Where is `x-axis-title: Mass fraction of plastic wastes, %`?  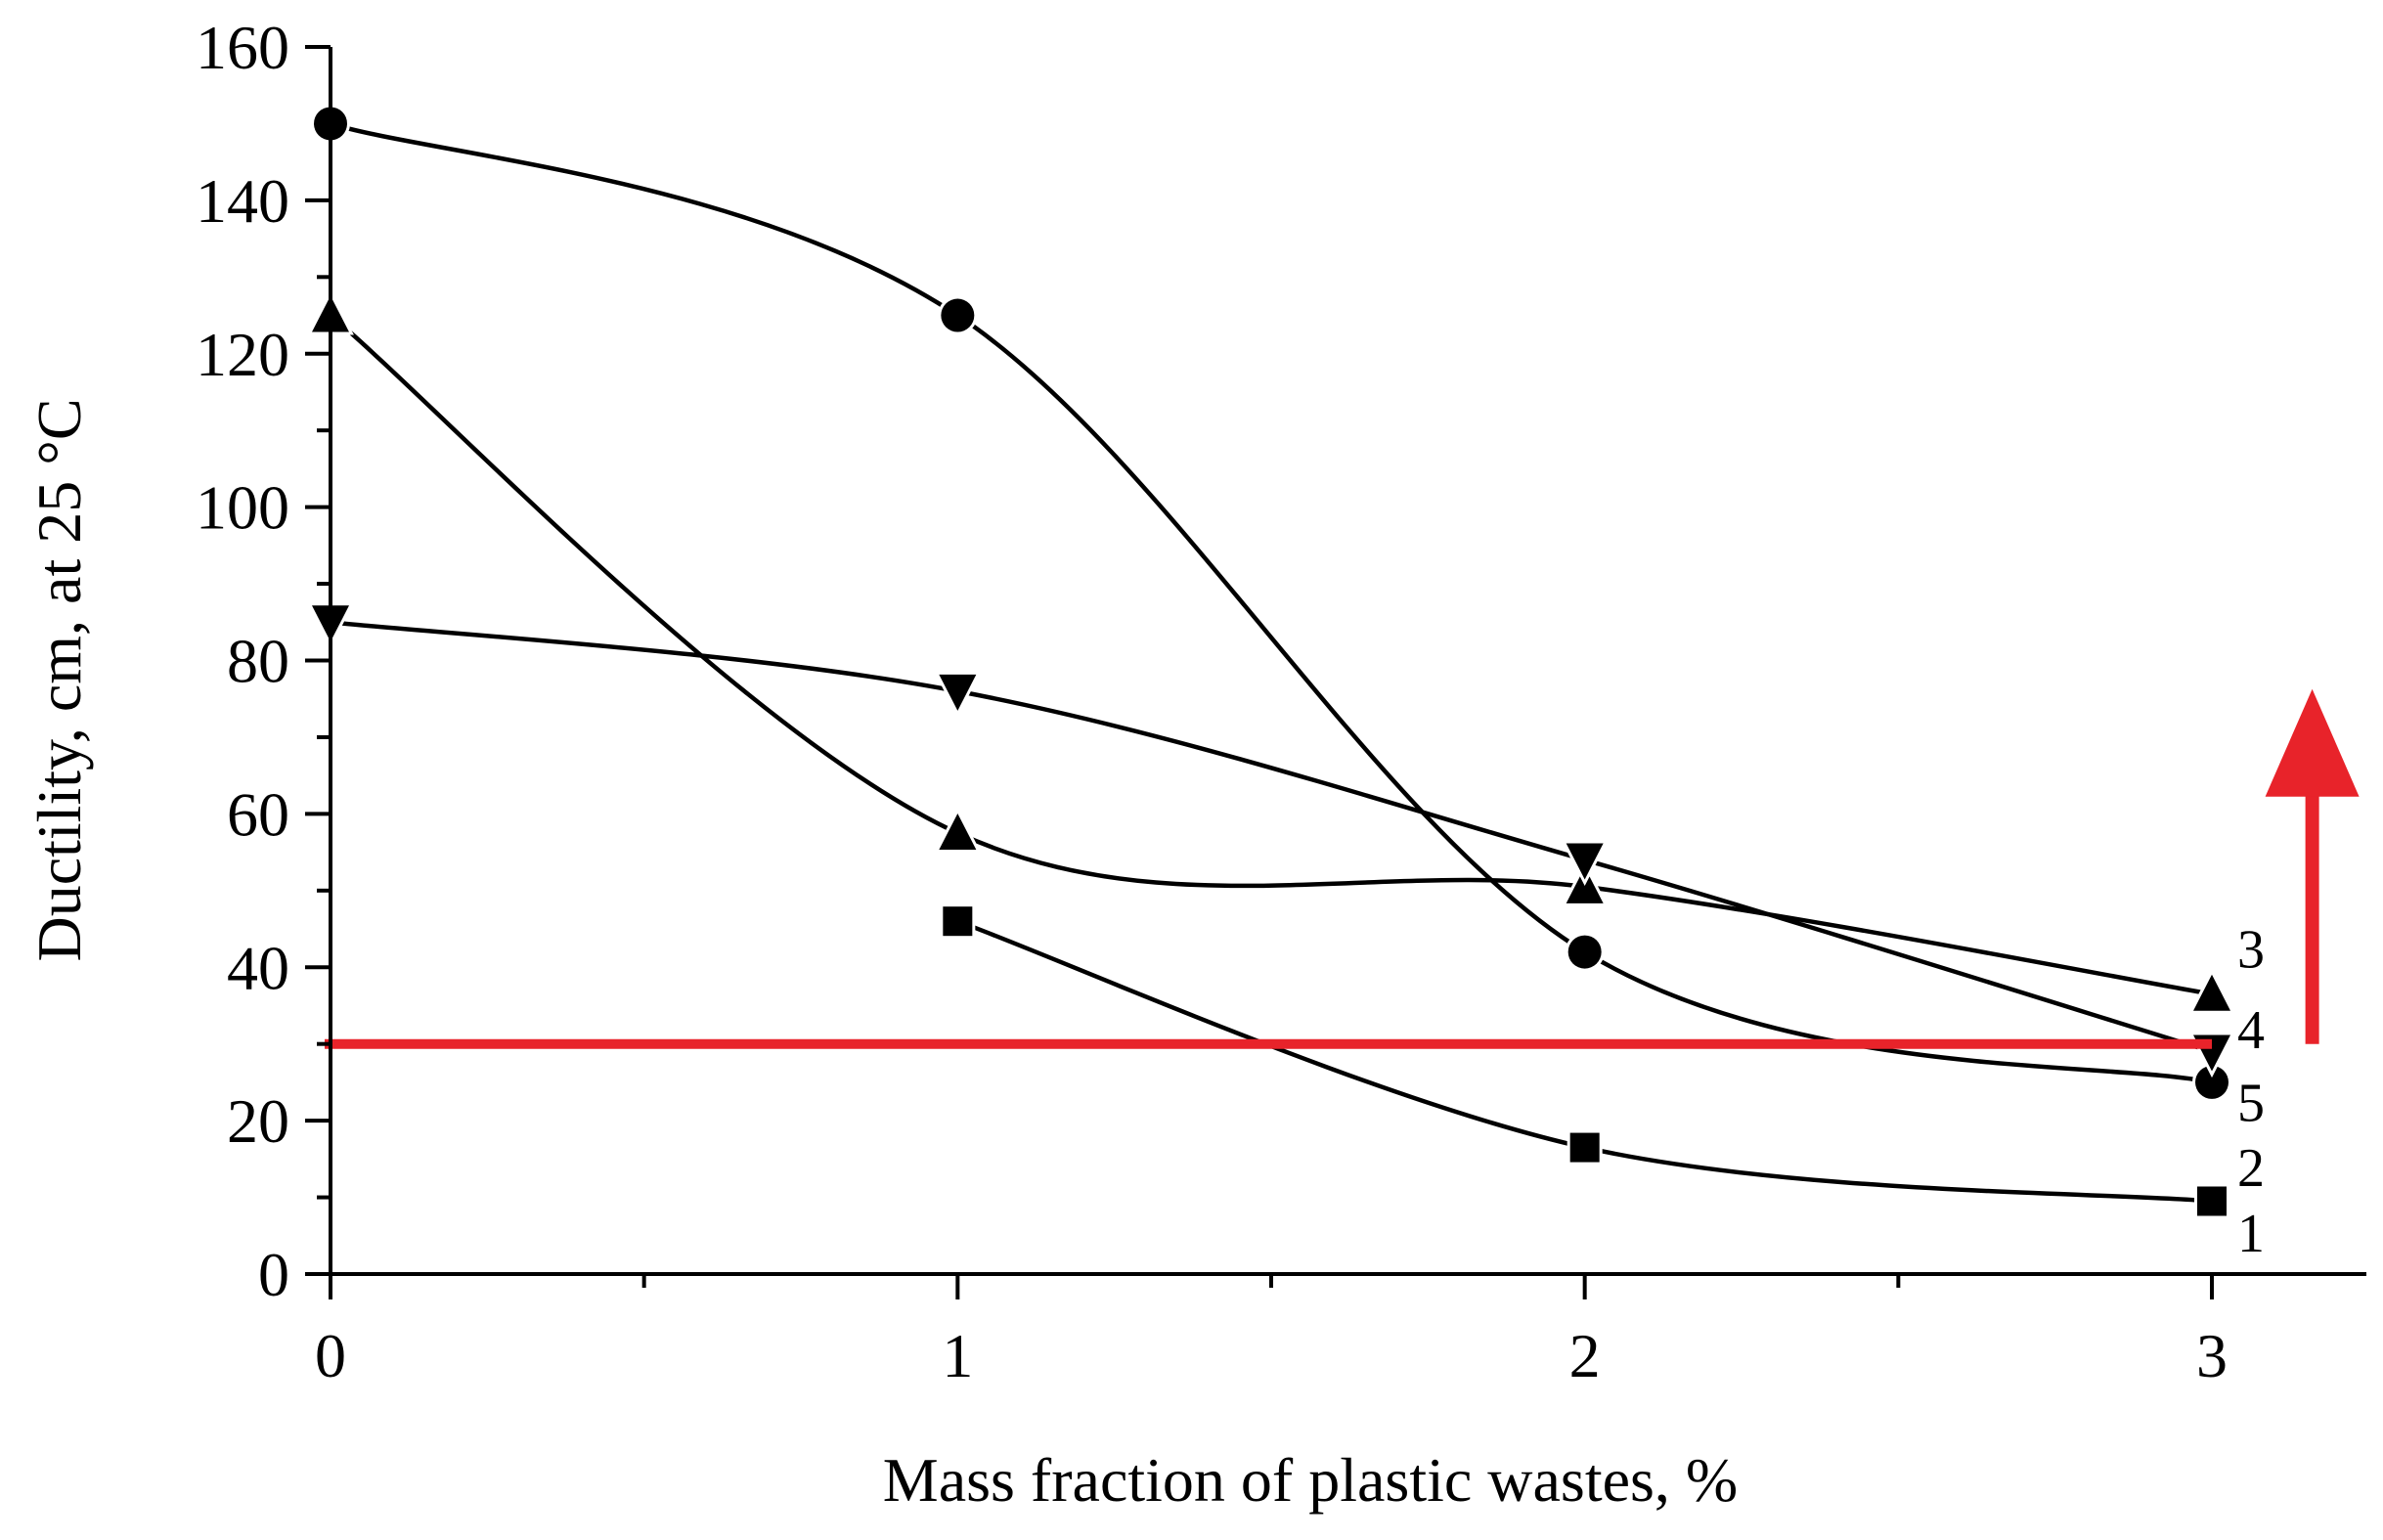
x-axis-title: Mass fraction of plastic wastes, % is located at coordinates (1311, 1480).